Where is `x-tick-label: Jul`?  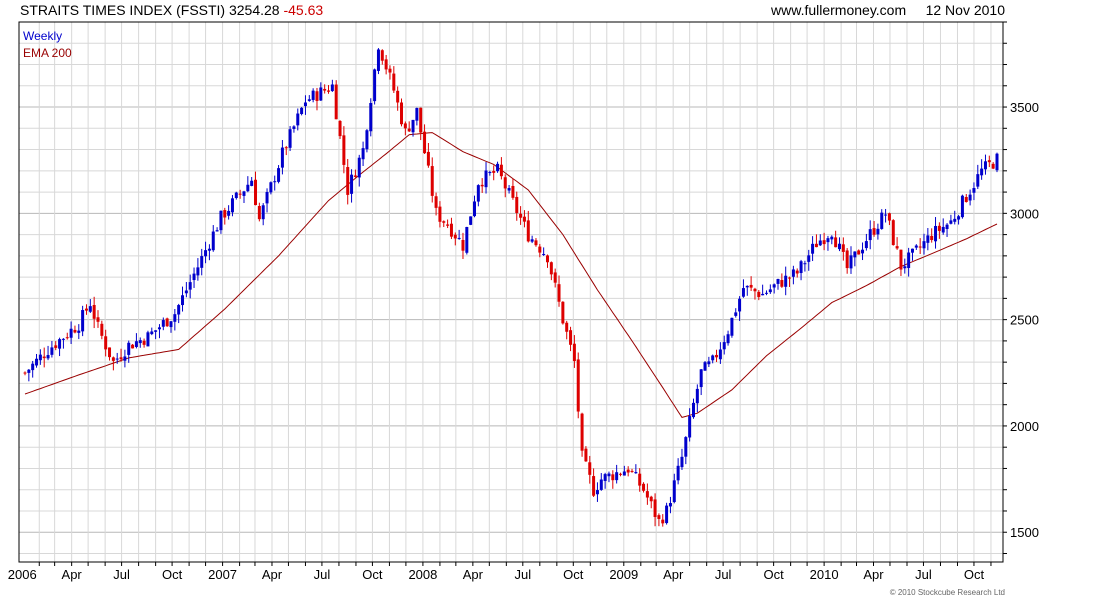 x-tick-label: Jul is located at coordinates (723, 574).